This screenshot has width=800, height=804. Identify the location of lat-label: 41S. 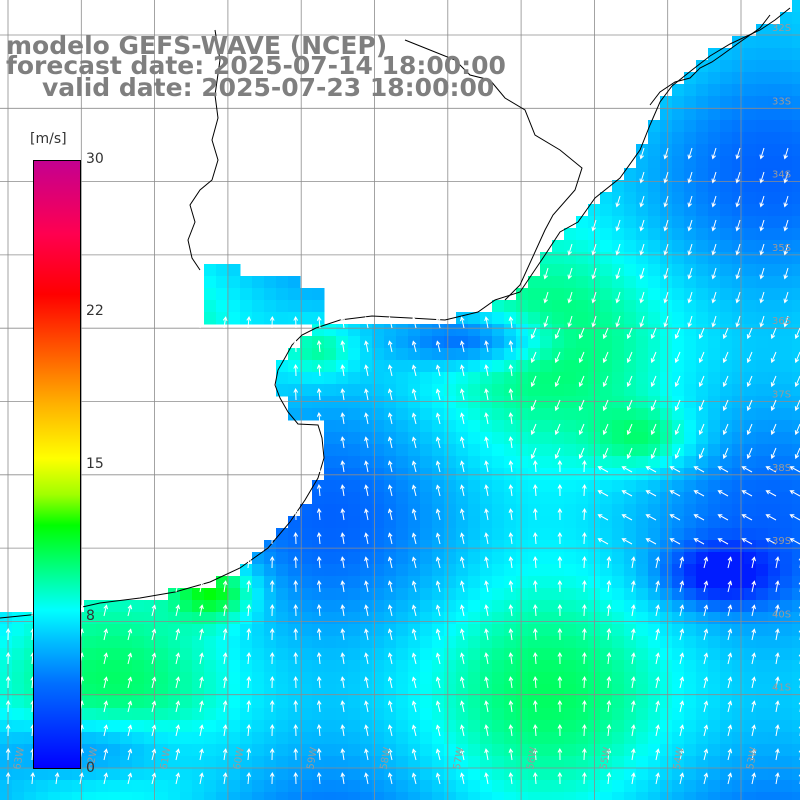
(781, 688).